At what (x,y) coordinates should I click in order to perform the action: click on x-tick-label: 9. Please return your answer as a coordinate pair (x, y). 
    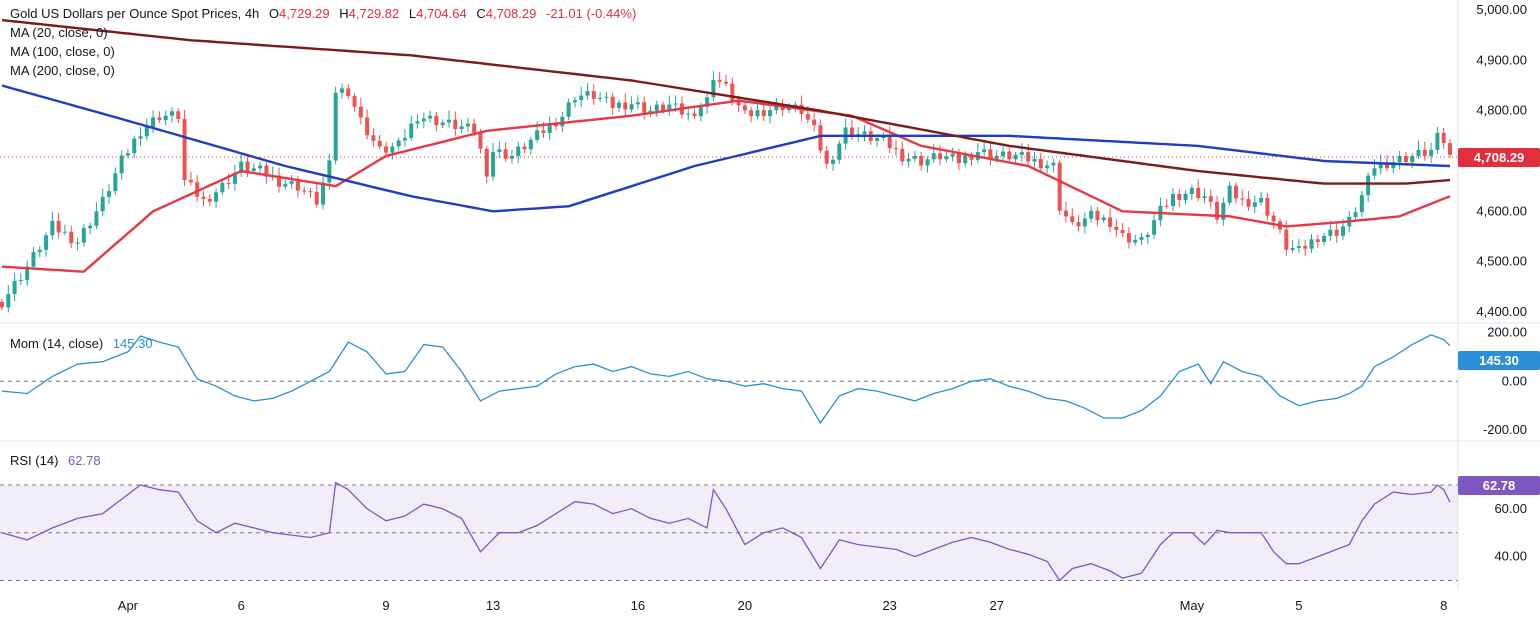
    Looking at the image, I should click on (385, 605).